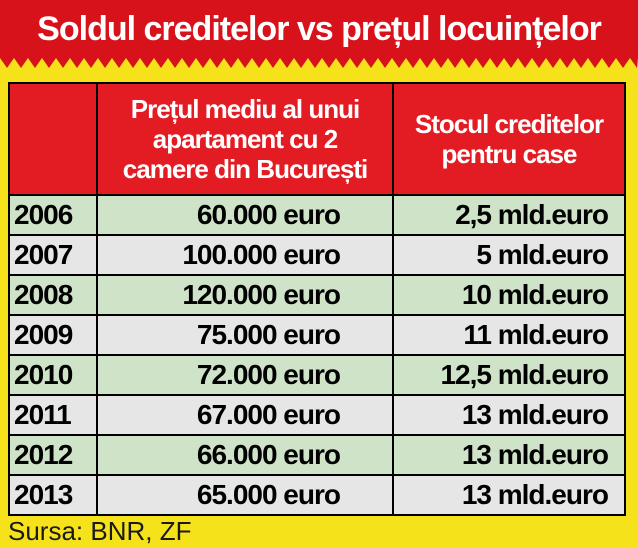  Describe the element at coordinates (245, 169) in the screenshot. I see `header-price-line: camere din București` at that location.